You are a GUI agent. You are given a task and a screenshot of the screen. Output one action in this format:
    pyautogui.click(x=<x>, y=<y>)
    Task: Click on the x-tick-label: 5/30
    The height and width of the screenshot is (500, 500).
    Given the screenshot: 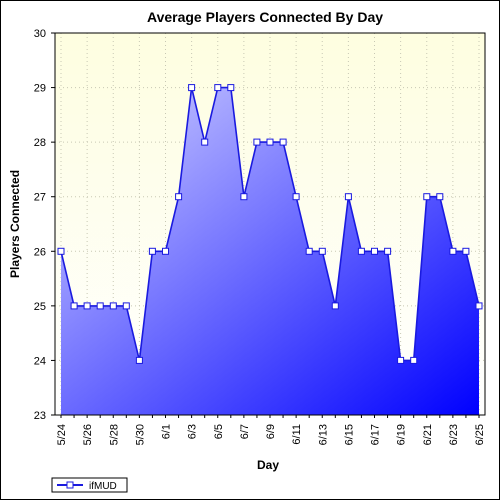 What is the action you would take?
    pyautogui.click(x=140, y=434)
    